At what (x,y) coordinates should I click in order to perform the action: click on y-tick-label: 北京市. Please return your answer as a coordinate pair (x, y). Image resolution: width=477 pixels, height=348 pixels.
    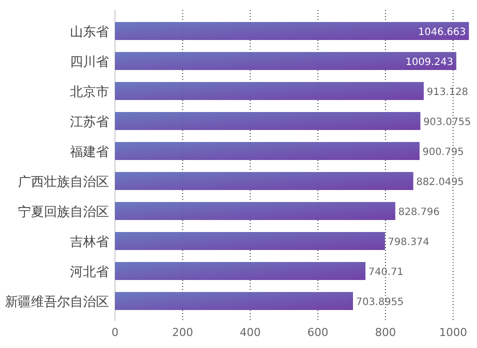
    Looking at the image, I should click on (89, 92).